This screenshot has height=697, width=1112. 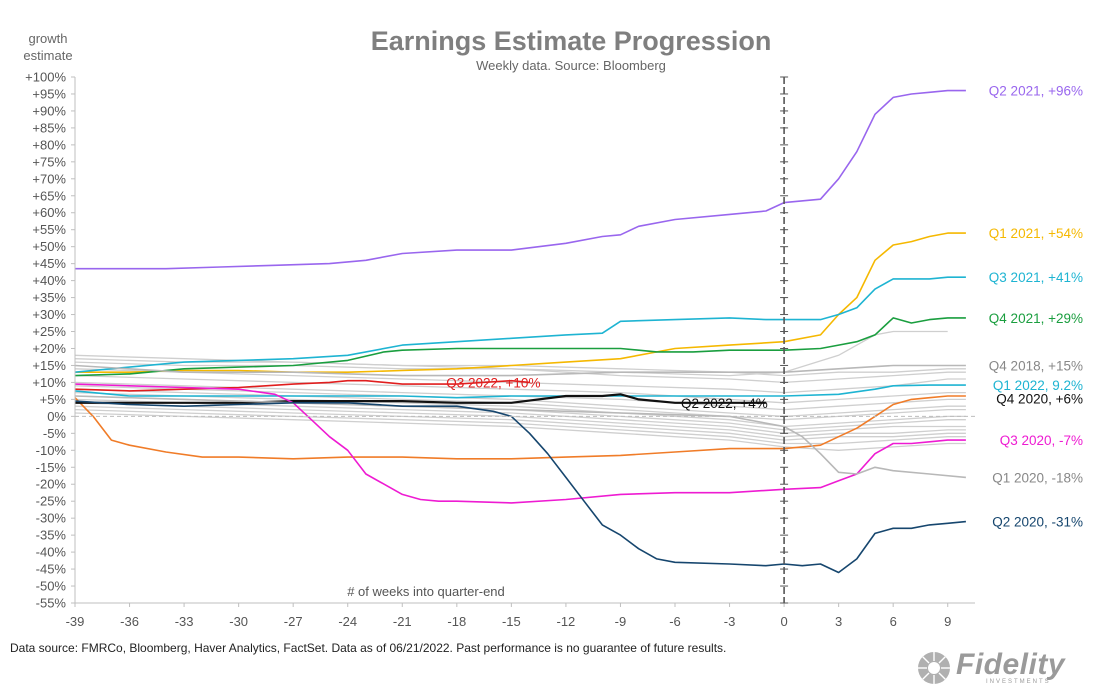 I want to click on sunburst-icon, so click(x=934, y=668).